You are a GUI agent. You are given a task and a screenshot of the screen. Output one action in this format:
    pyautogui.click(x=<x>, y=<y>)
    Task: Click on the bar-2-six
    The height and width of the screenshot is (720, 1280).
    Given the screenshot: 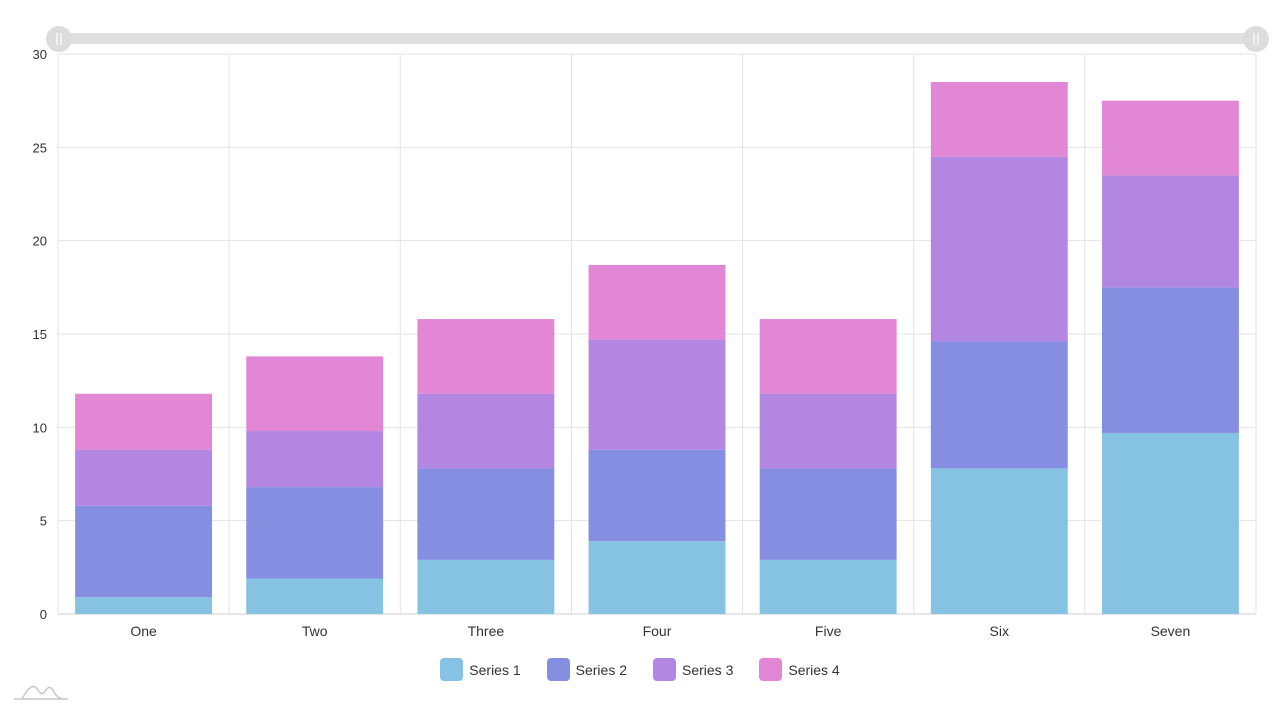 What is the action you would take?
    pyautogui.click(x=999, y=405)
    